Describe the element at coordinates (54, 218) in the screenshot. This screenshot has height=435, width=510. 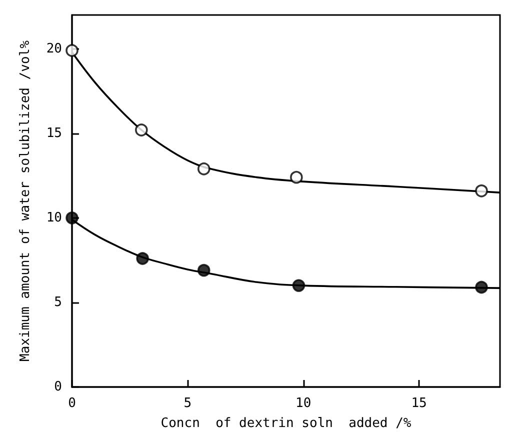
I see `y-tick-label: 10` at that location.